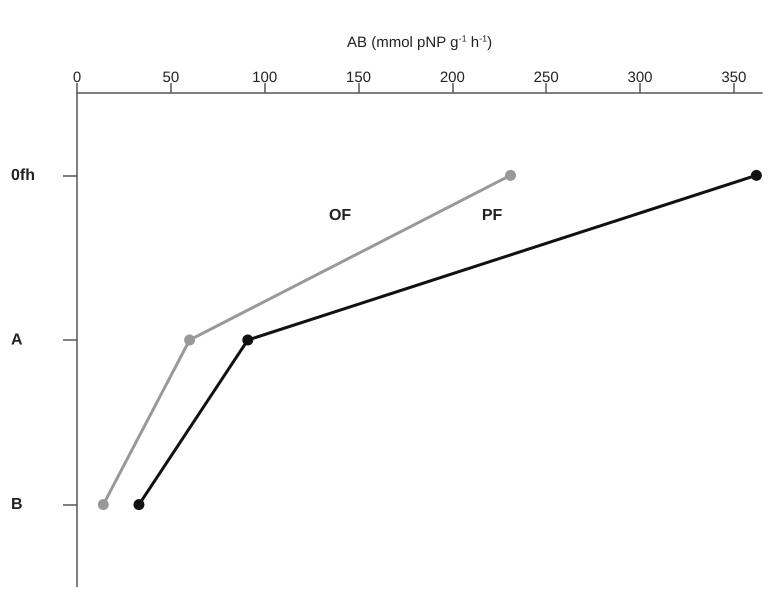  What do you see at coordinates (452, 77) in the screenshot?
I see `x-tick-label: 200` at bounding box center [452, 77].